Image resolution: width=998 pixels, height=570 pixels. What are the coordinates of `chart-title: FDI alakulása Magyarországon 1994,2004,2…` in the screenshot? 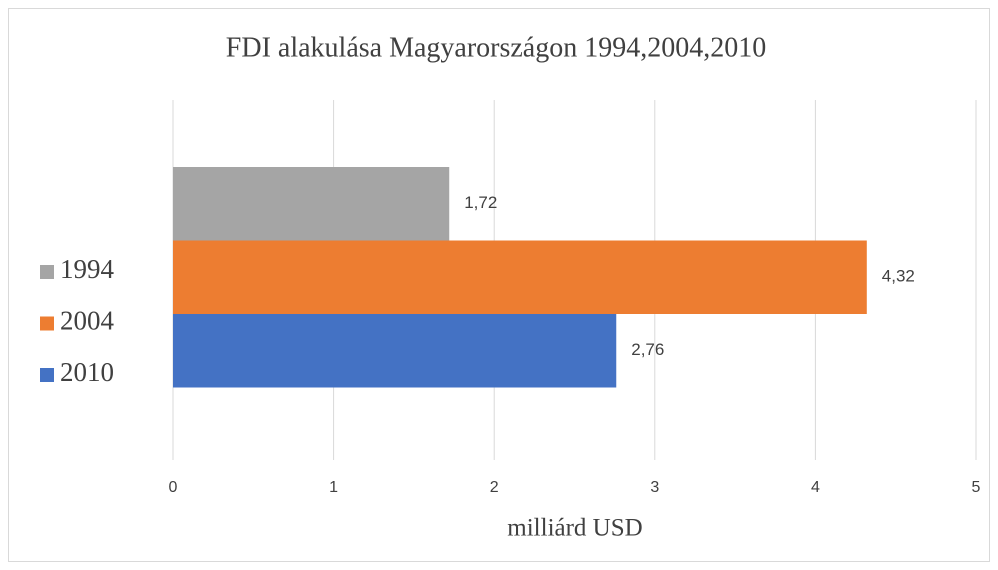 It's located at (496, 47).